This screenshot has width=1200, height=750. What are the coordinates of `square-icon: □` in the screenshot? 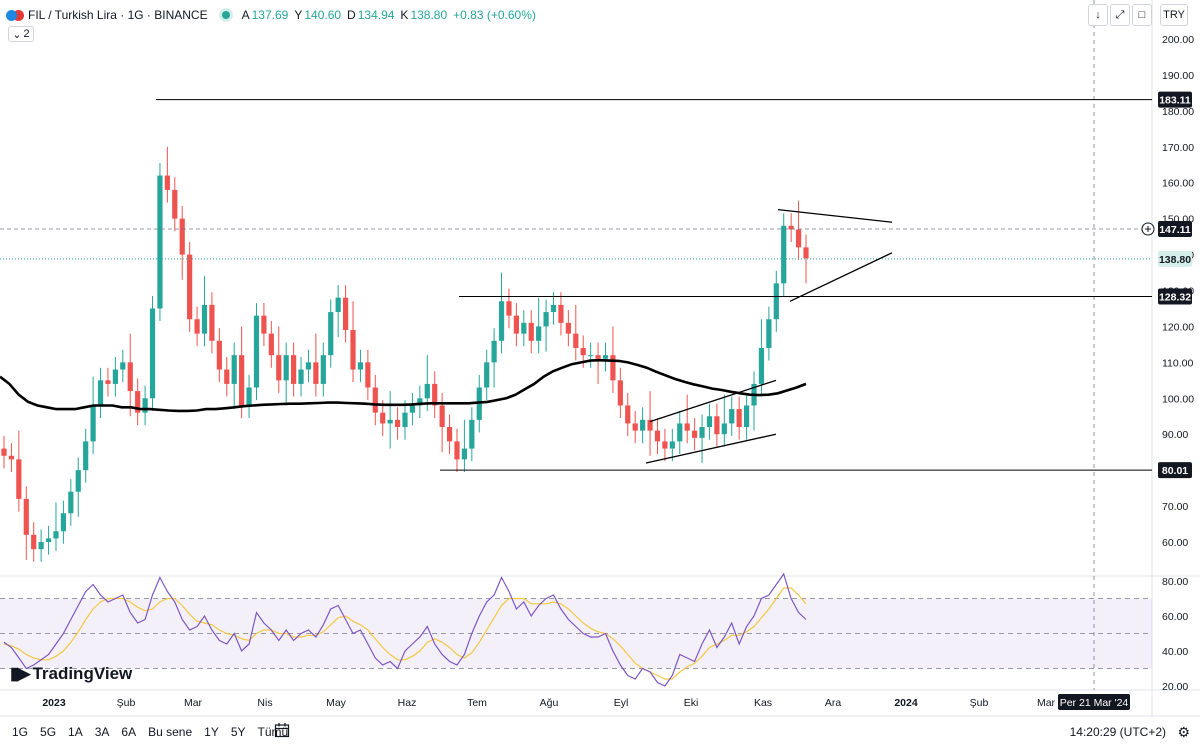 It's located at (1142, 15).